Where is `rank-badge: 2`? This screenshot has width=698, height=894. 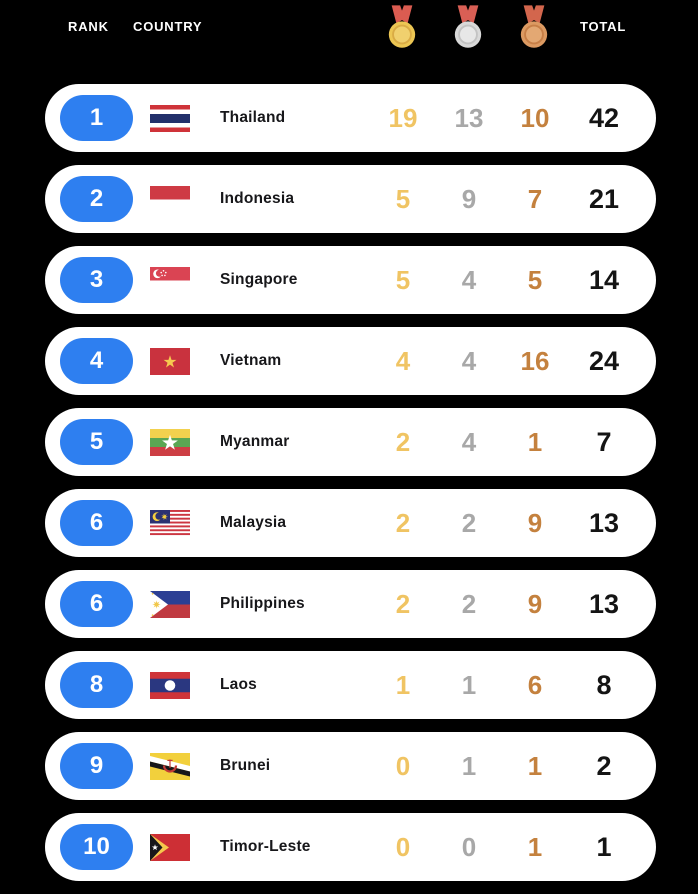 rank-badge: 2 is located at coordinates (96, 199).